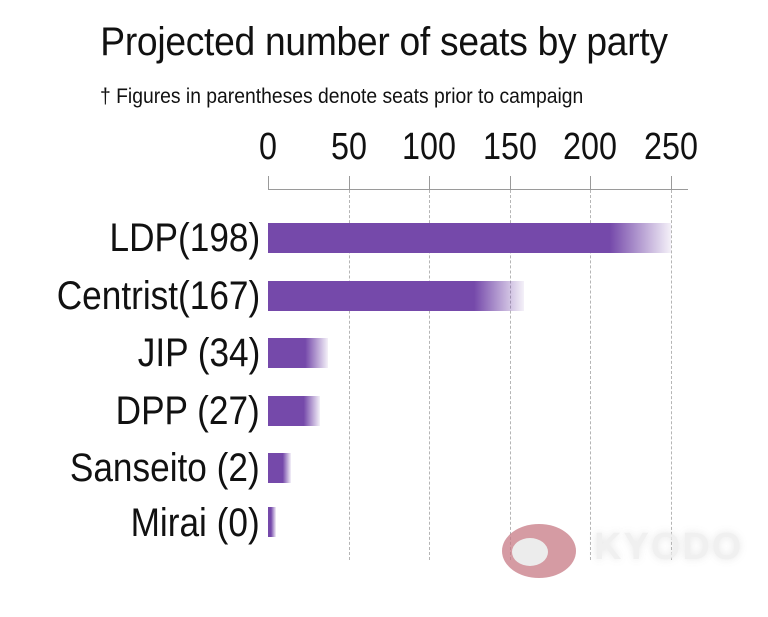 Image resolution: width=768 pixels, height=617 pixels. Describe the element at coordinates (469, 238) in the screenshot. I see `bar-ldp` at that location.